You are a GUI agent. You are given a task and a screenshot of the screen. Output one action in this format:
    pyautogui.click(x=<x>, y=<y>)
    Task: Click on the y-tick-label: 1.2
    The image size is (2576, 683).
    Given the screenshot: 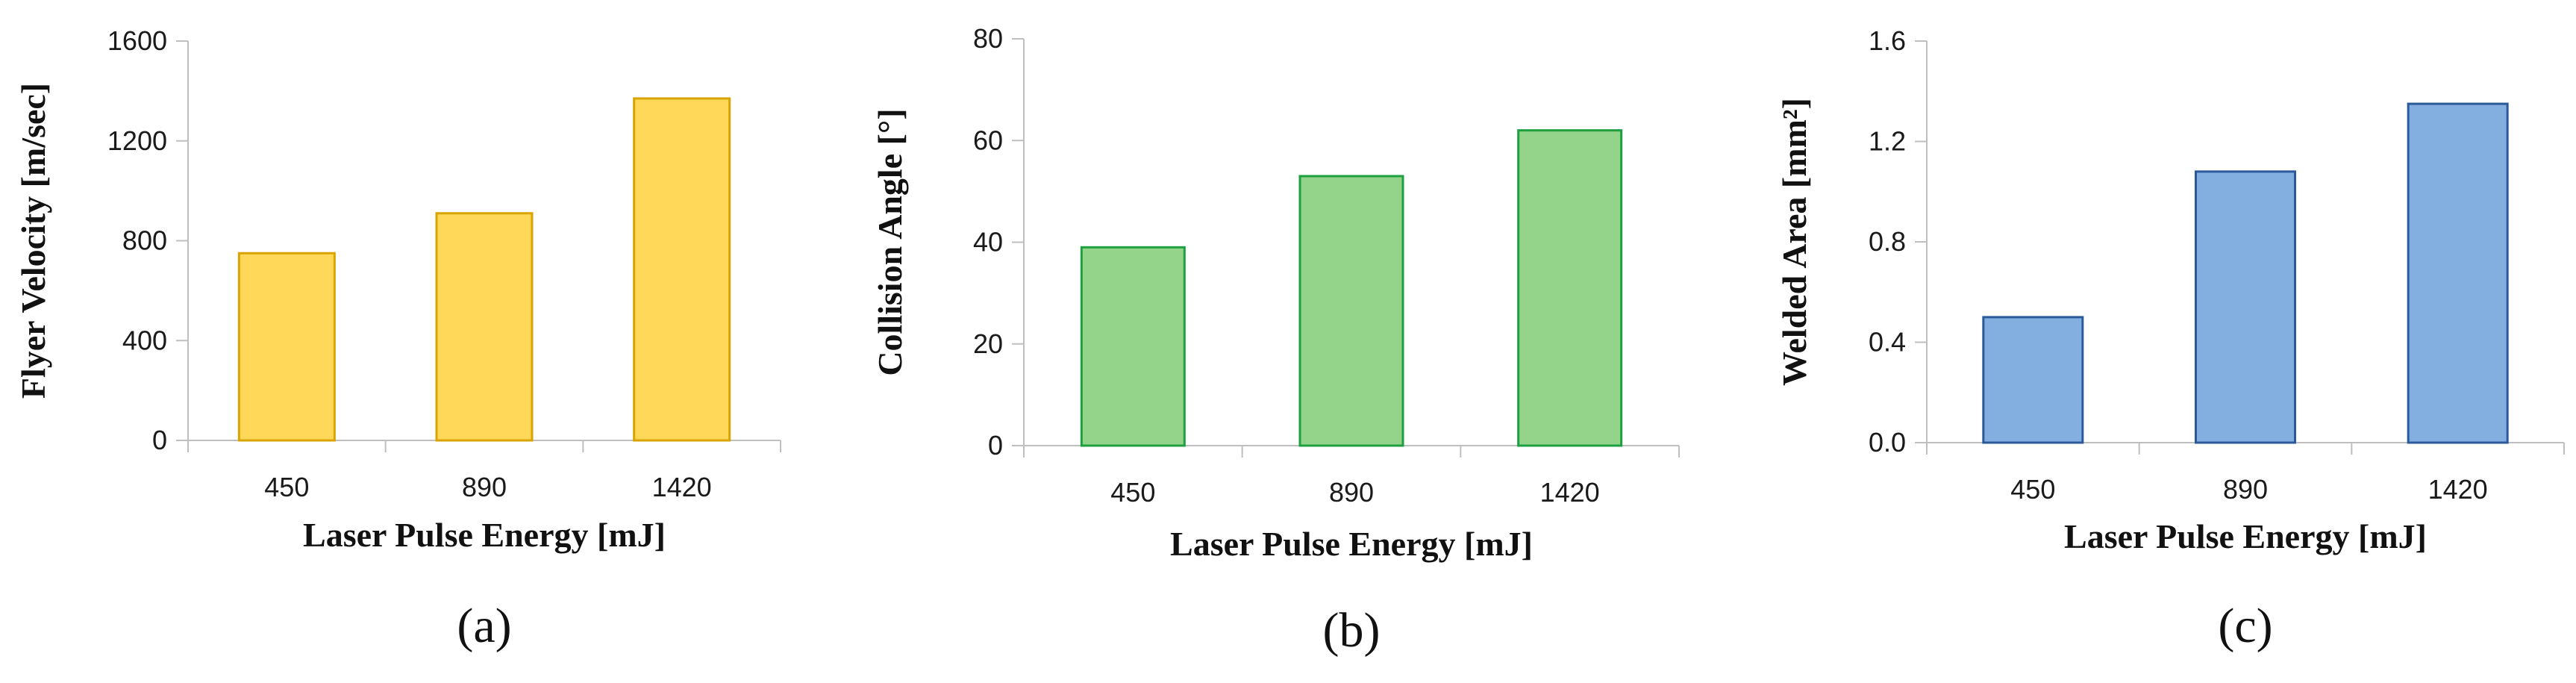 What is the action you would take?
    pyautogui.click(x=1887, y=141)
    